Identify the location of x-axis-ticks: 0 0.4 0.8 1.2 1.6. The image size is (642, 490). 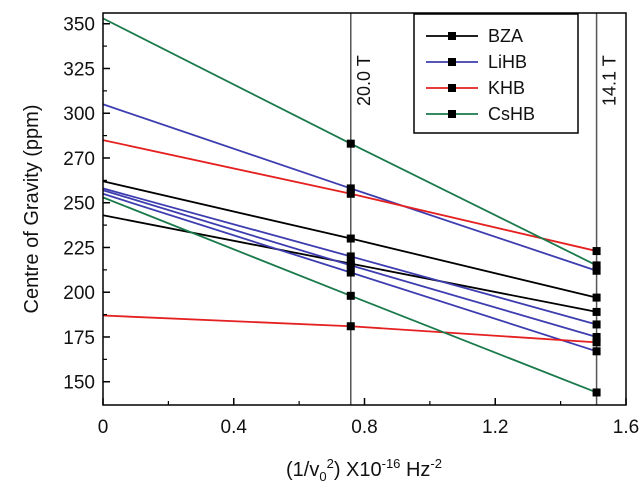
(368, 418).